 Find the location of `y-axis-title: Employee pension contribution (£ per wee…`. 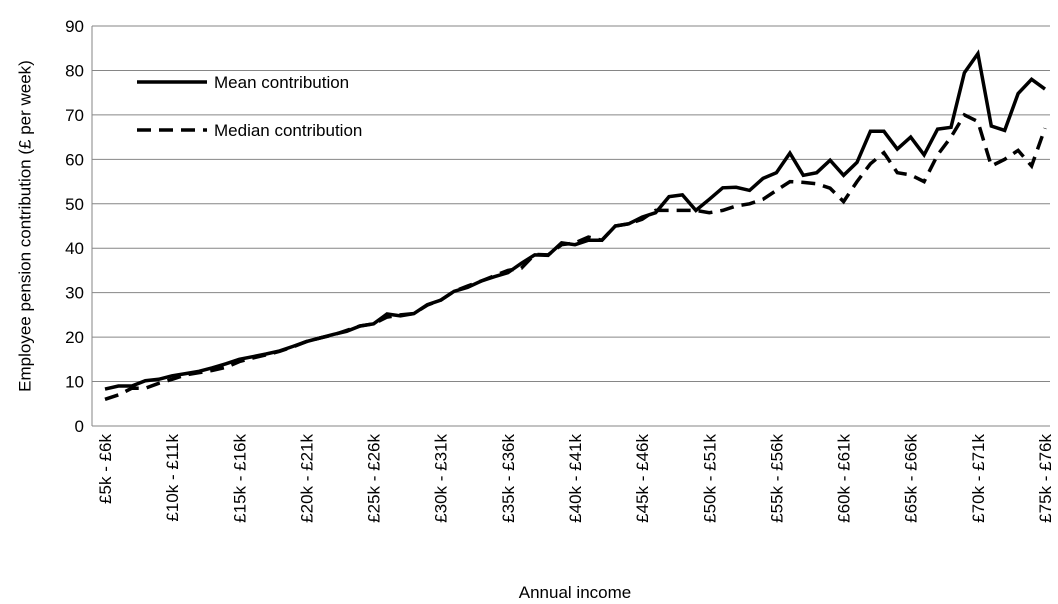

y-axis-title: Employee pension contribution (£ per wee… is located at coordinates (24, 226).